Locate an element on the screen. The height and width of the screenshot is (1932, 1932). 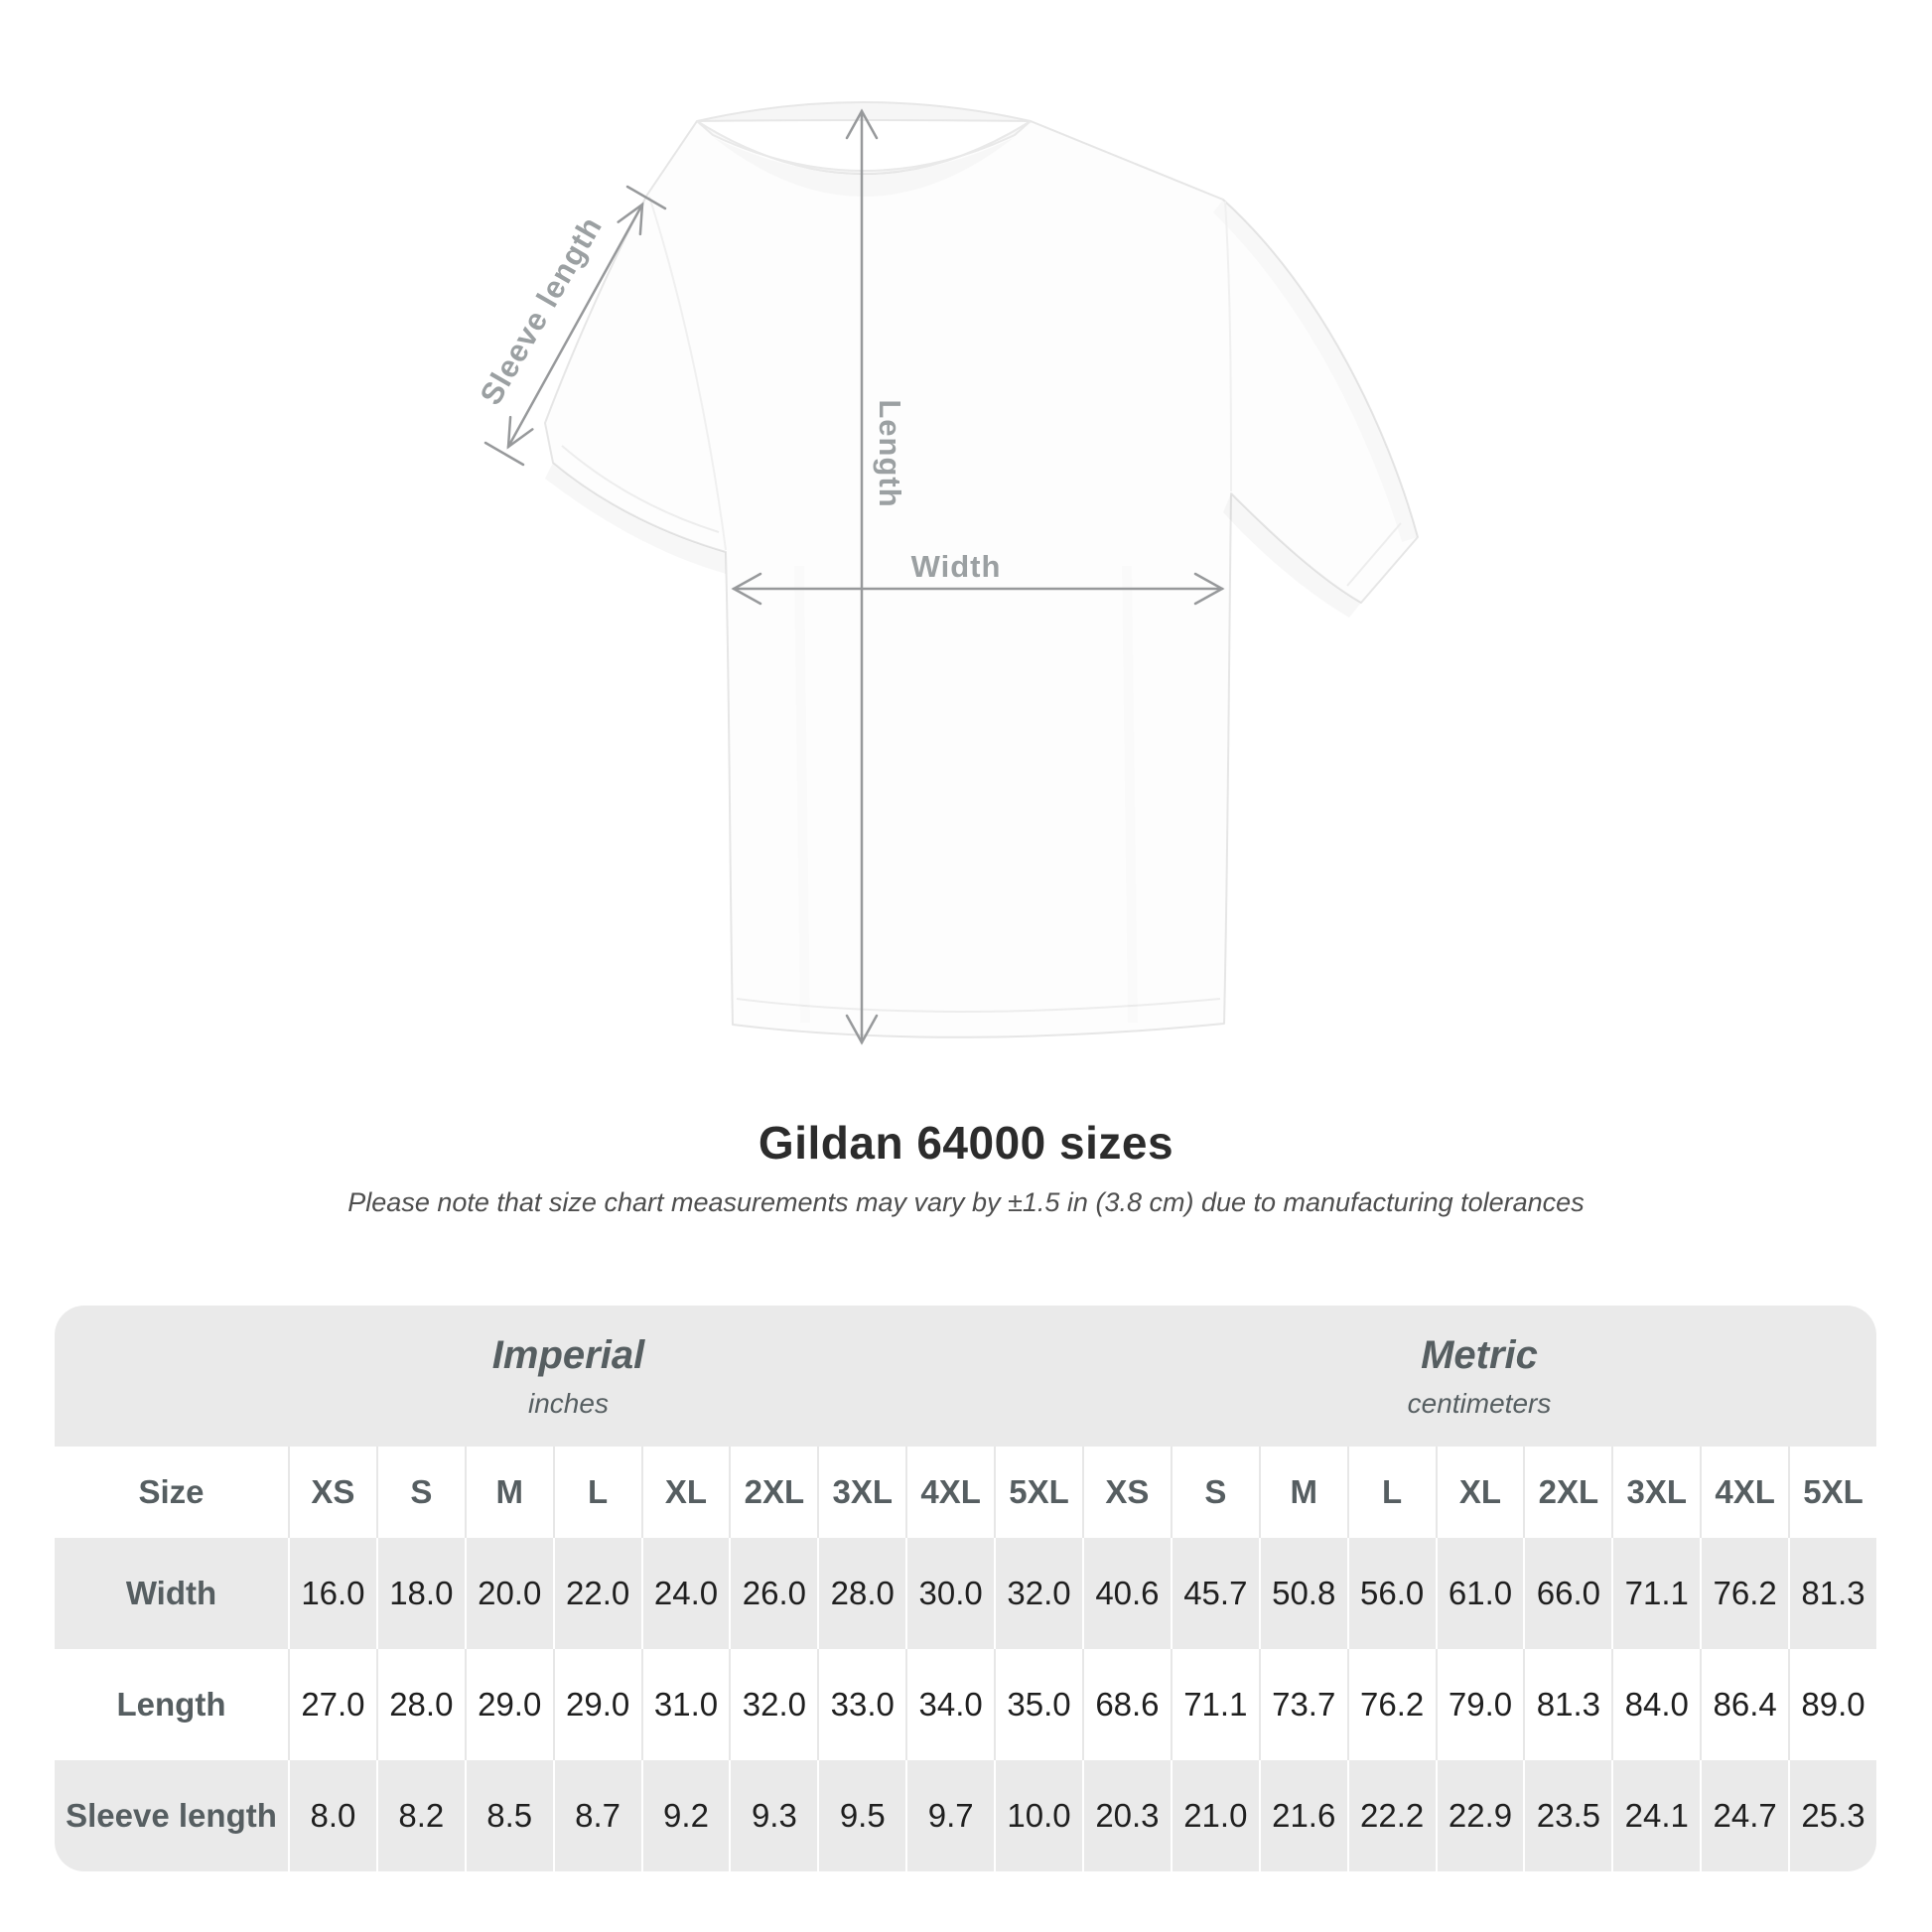
cell-imperial-width-s: 18.0 is located at coordinates (420, 1594).